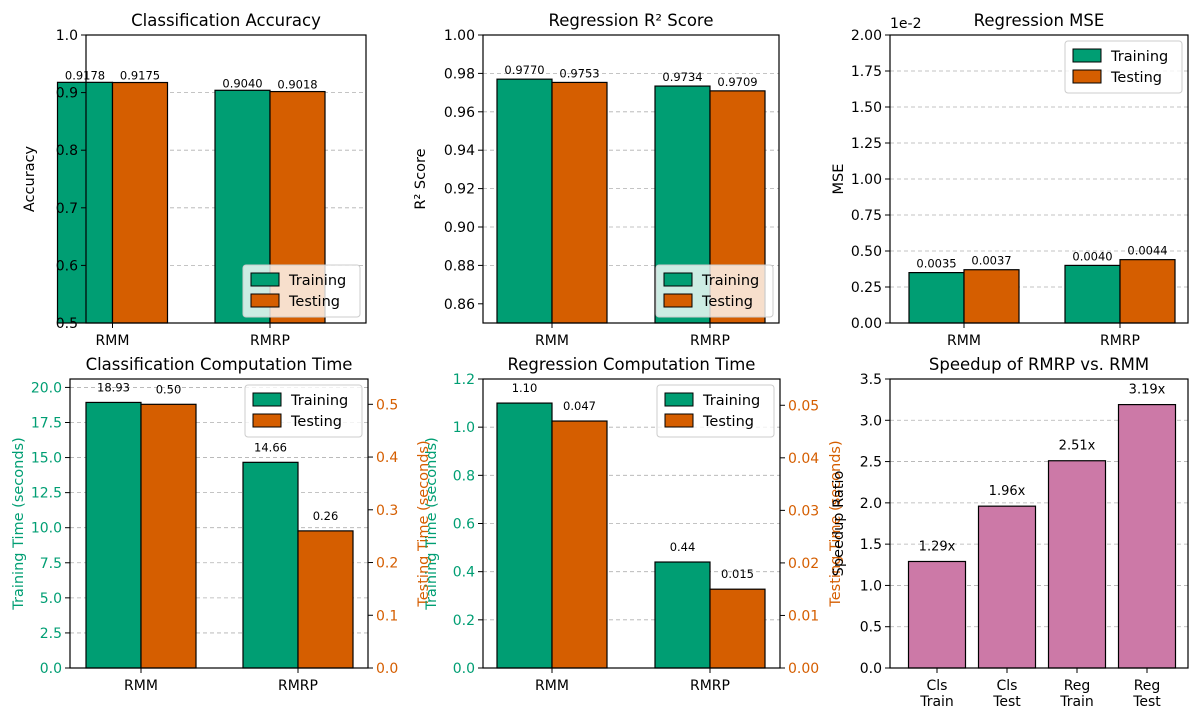  What do you see at coordinates (459, 74) in the screenshot?
I see `y-tick-label: 0.98` at bounding box center [459, 74].